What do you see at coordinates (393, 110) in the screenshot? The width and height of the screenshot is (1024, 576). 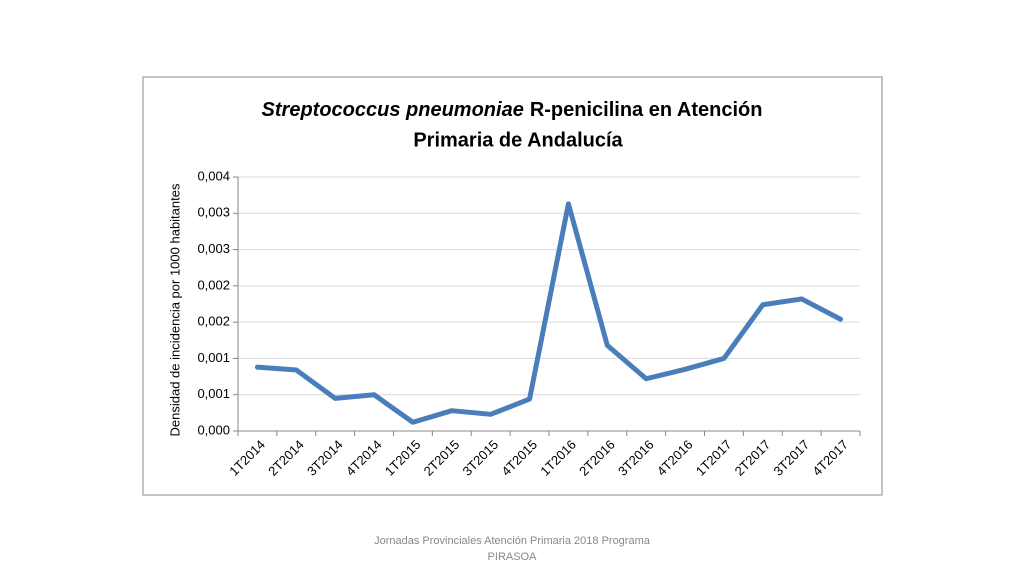 I see `title-part: Streptococcus pneumoniae` at bounding box center [393, 110].